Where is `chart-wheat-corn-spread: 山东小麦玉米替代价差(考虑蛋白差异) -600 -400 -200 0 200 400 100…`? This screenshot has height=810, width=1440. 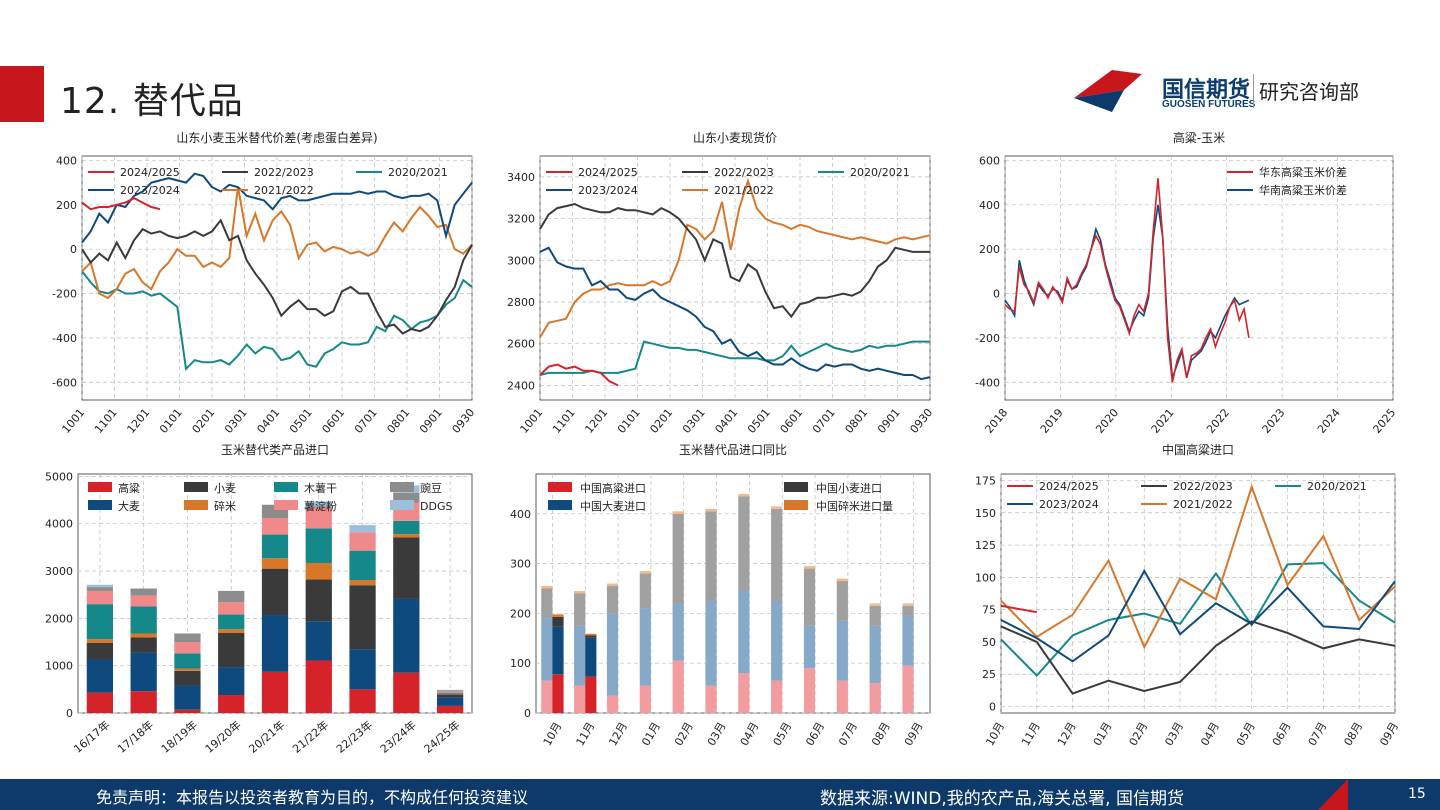 chart-wheat-corn-spread: 山东小麦玉米替代价差(考虑蛋白差异) -600 -400 -200 0 200 400 100… is located at coordinates (255, 284).